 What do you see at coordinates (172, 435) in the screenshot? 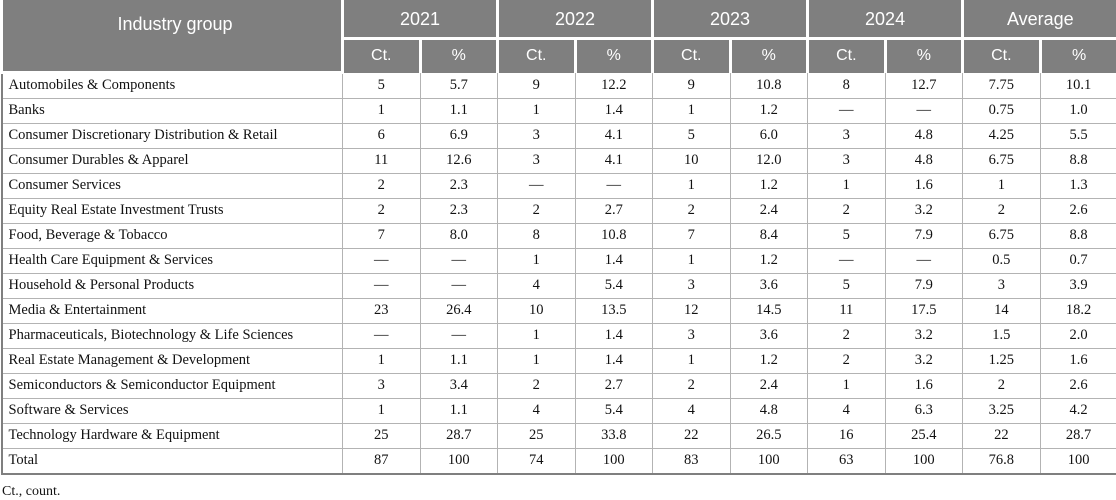
I see `industry-name-cell: Technology Hardware & Equipment` at bounding box center [172, 435].